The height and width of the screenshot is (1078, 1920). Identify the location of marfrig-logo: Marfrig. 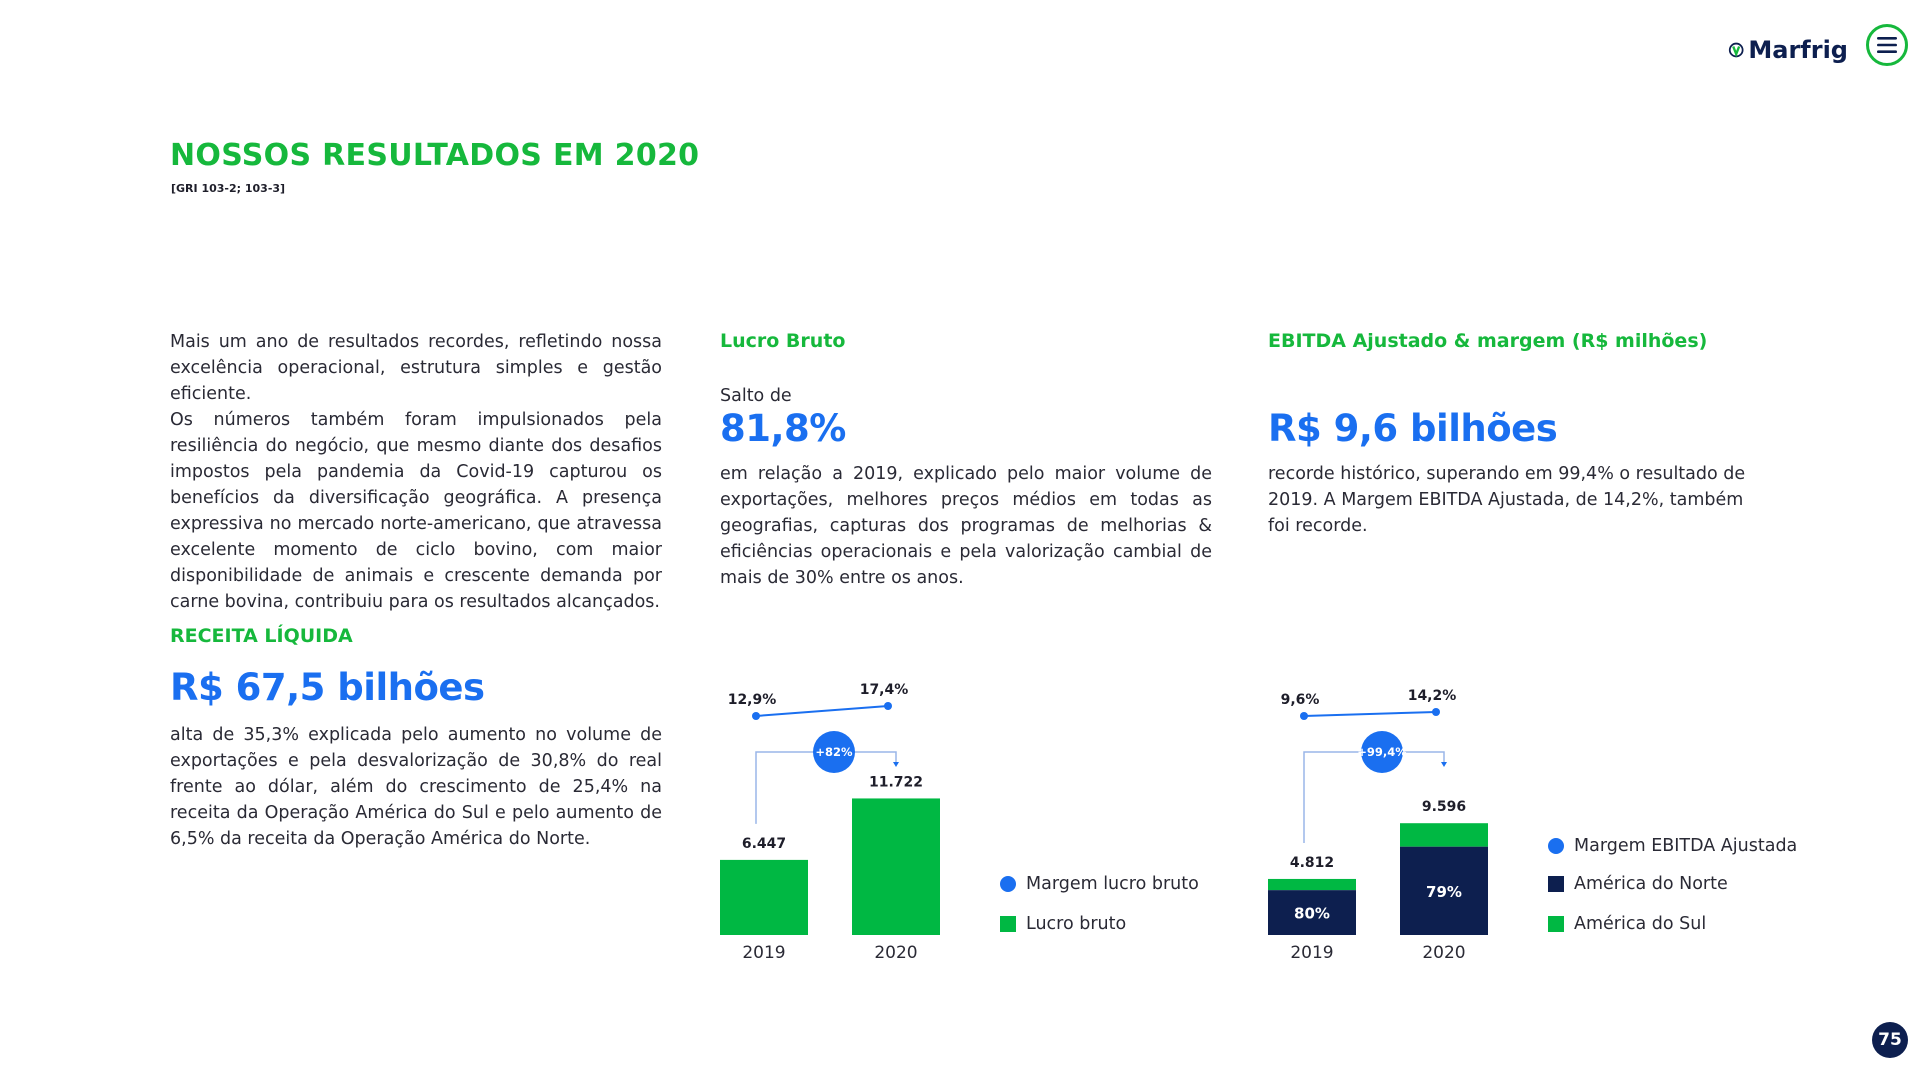
(1788, 50).